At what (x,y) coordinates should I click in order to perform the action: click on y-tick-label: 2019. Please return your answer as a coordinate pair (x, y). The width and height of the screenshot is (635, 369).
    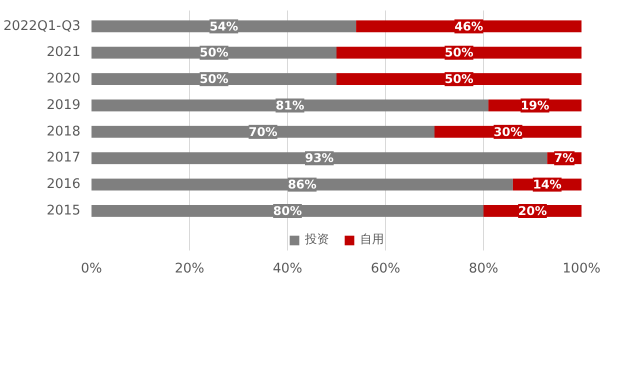
    Looking at the image, I should click on (63, 105).